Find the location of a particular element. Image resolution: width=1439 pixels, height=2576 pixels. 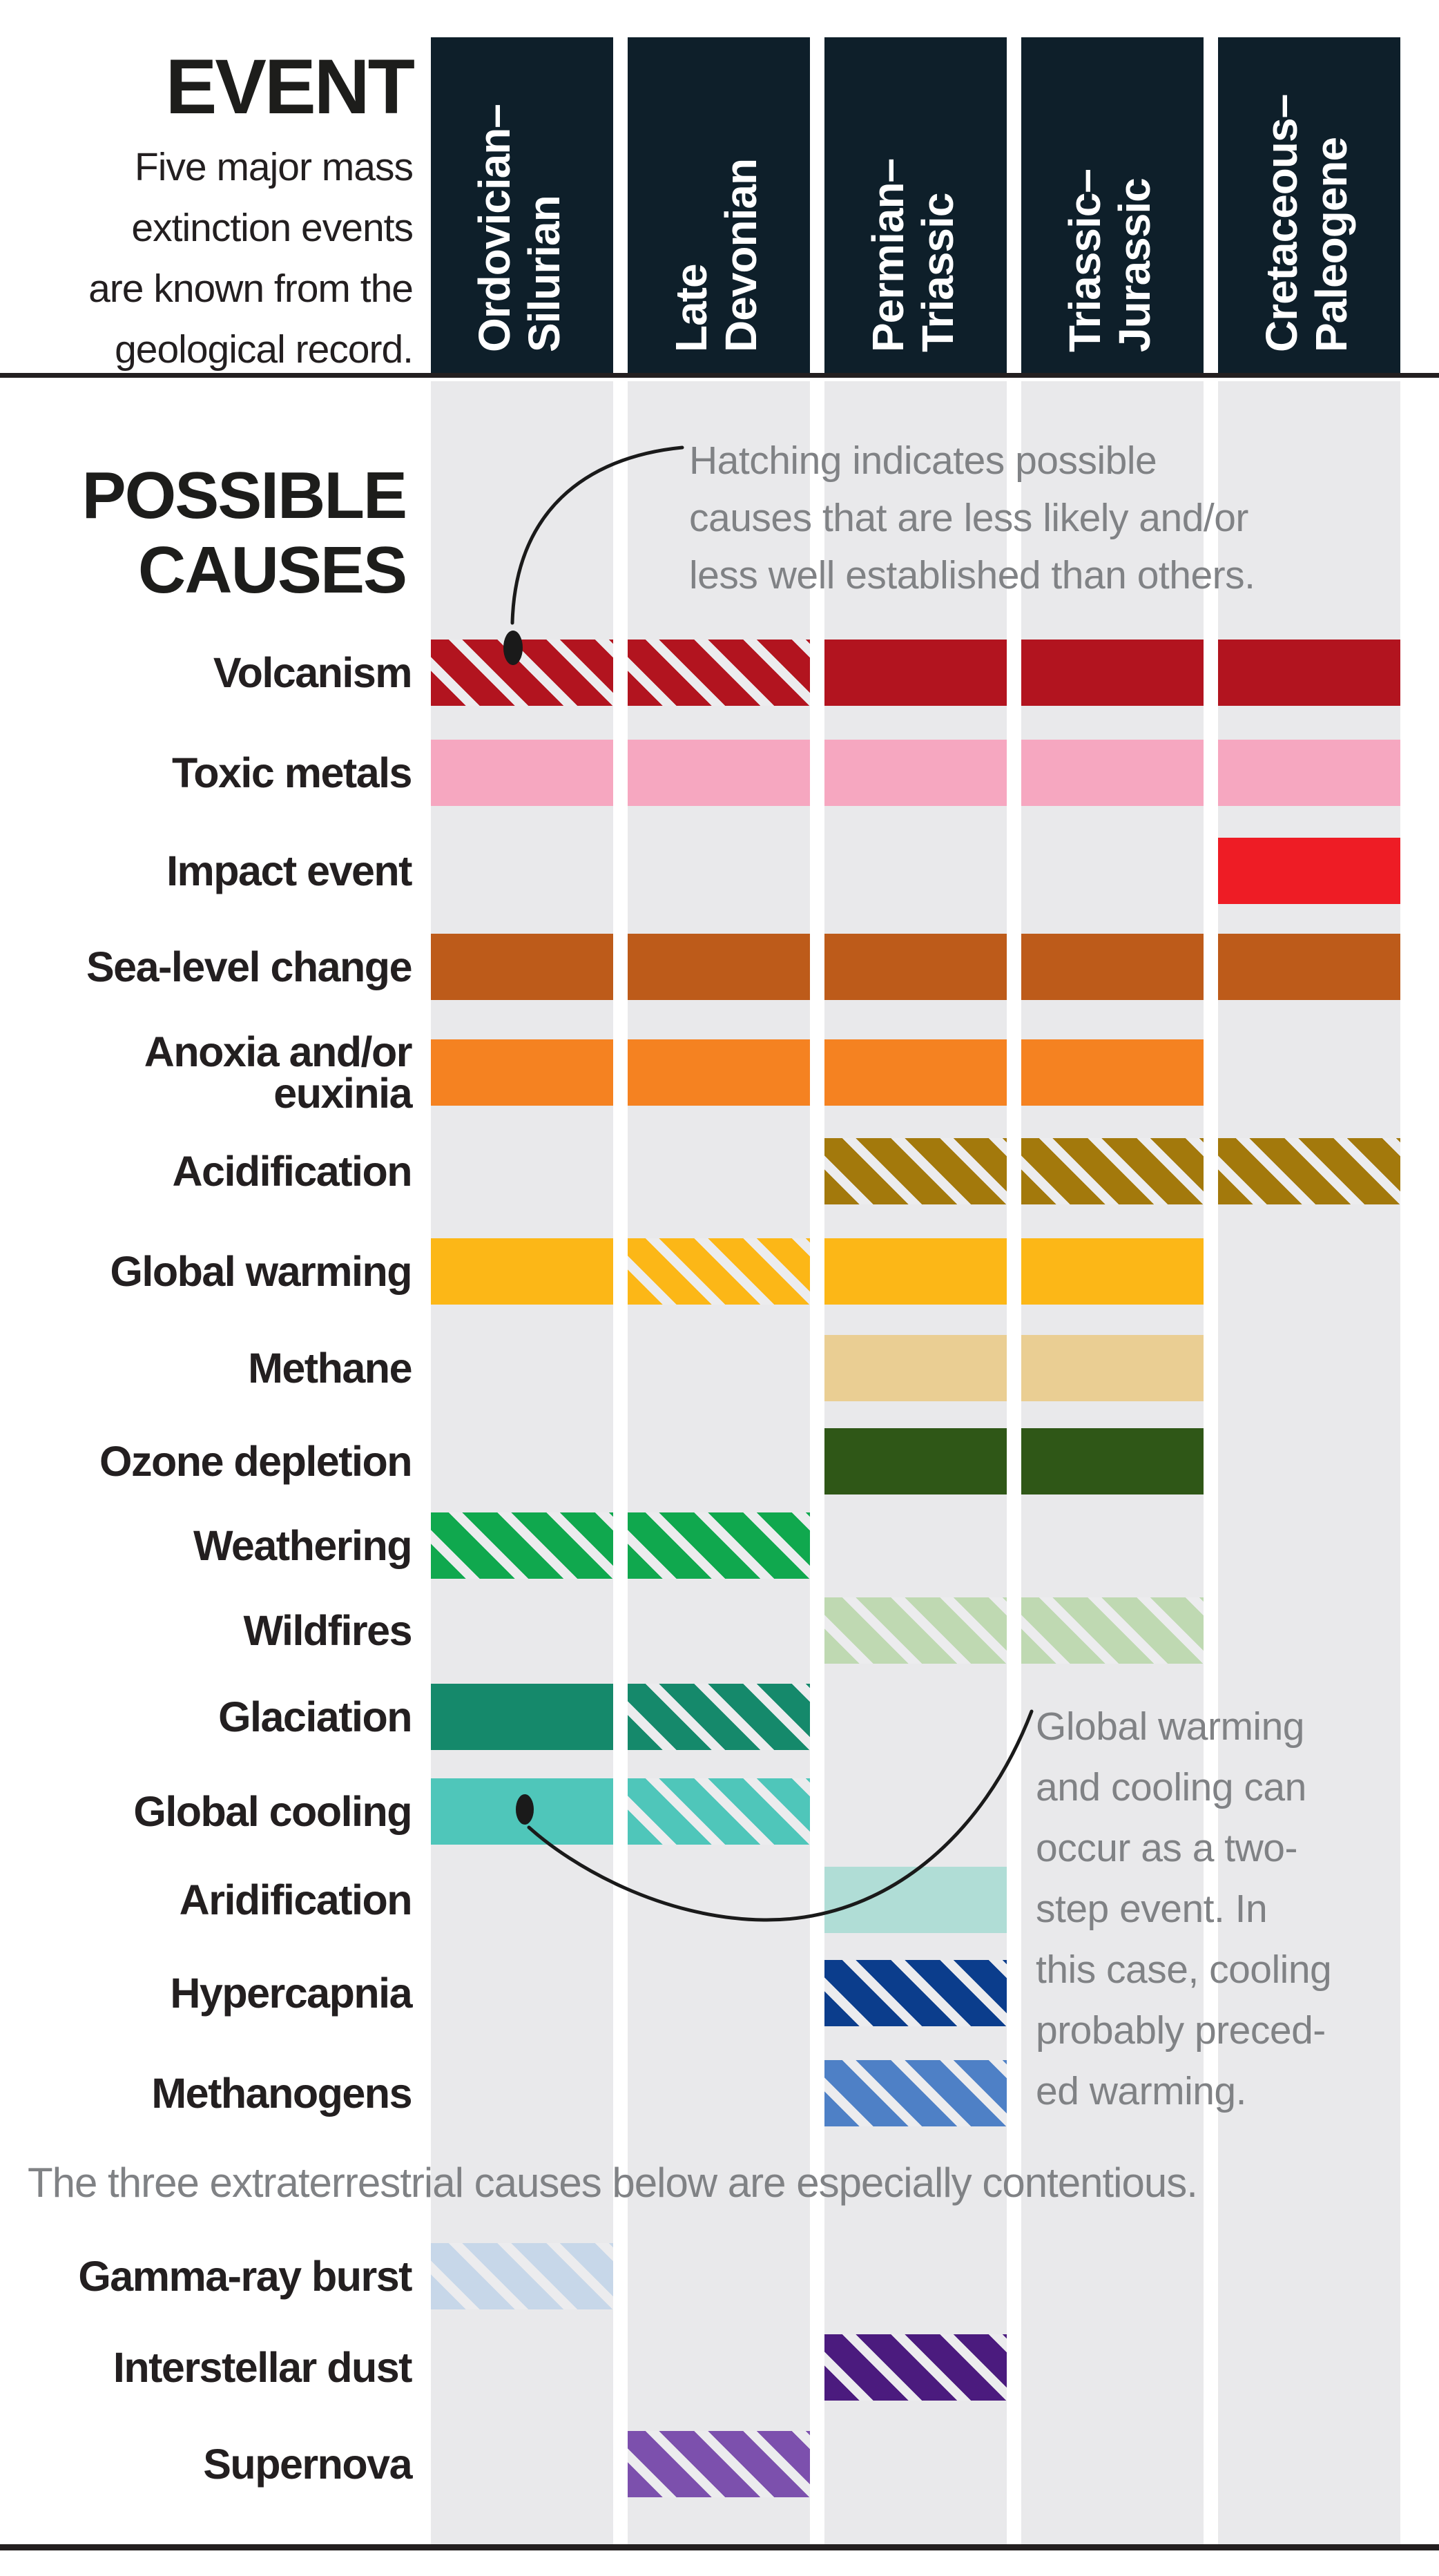

cause-row-label-line: Methanogens is located at coordinates (281, 2093).